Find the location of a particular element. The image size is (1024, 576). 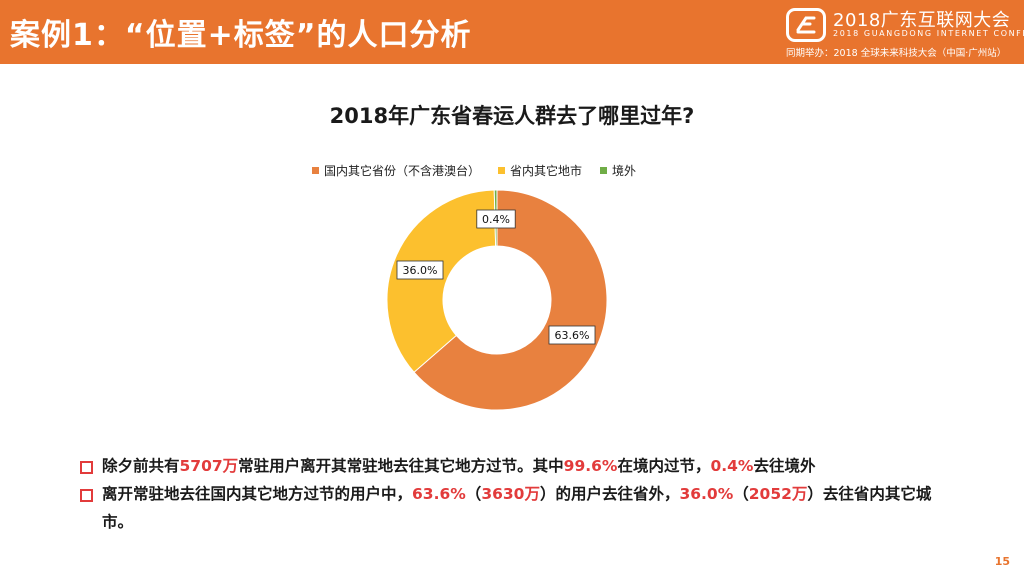

conference-logo-icon is located at coordinates (806, 25).